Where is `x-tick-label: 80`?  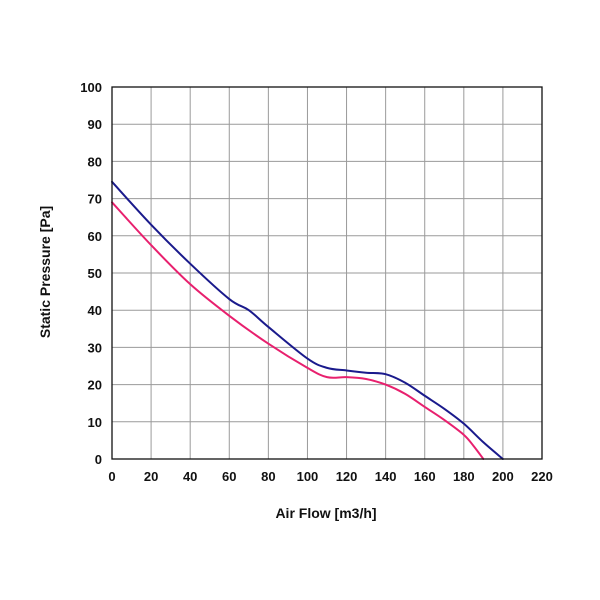 x-tick-label: 80 is located at coordinates (268, 476).